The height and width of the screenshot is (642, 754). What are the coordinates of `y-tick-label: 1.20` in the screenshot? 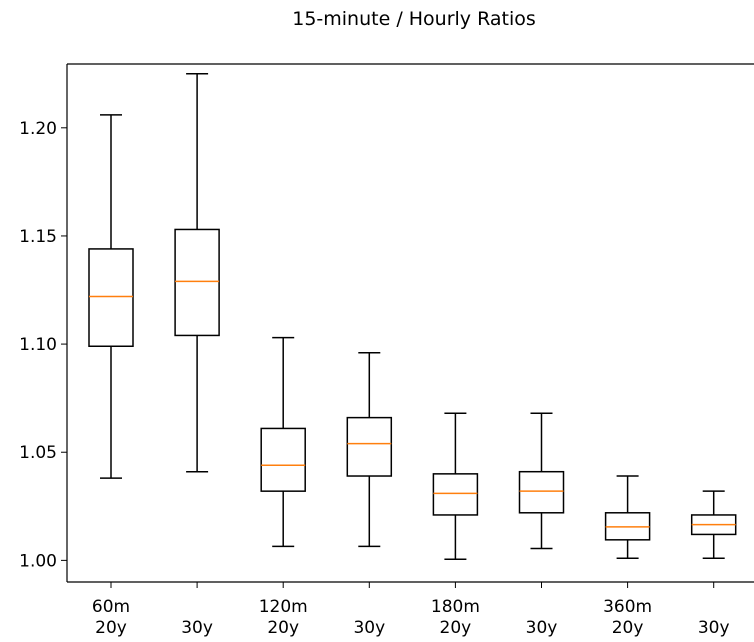 It's located at (38, 129).